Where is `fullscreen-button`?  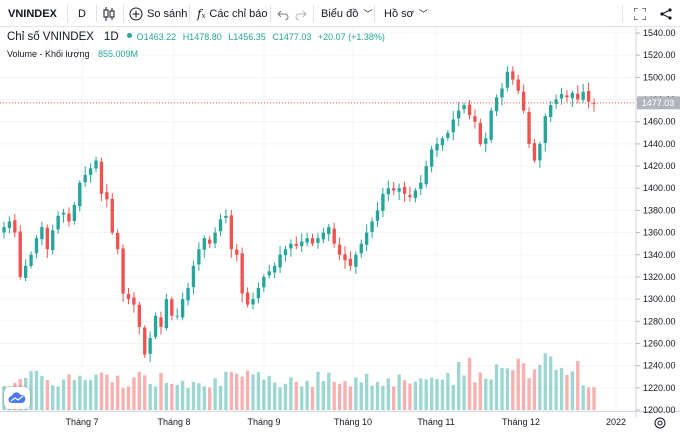 fullscreen-button is located at coordinates (640, 13).